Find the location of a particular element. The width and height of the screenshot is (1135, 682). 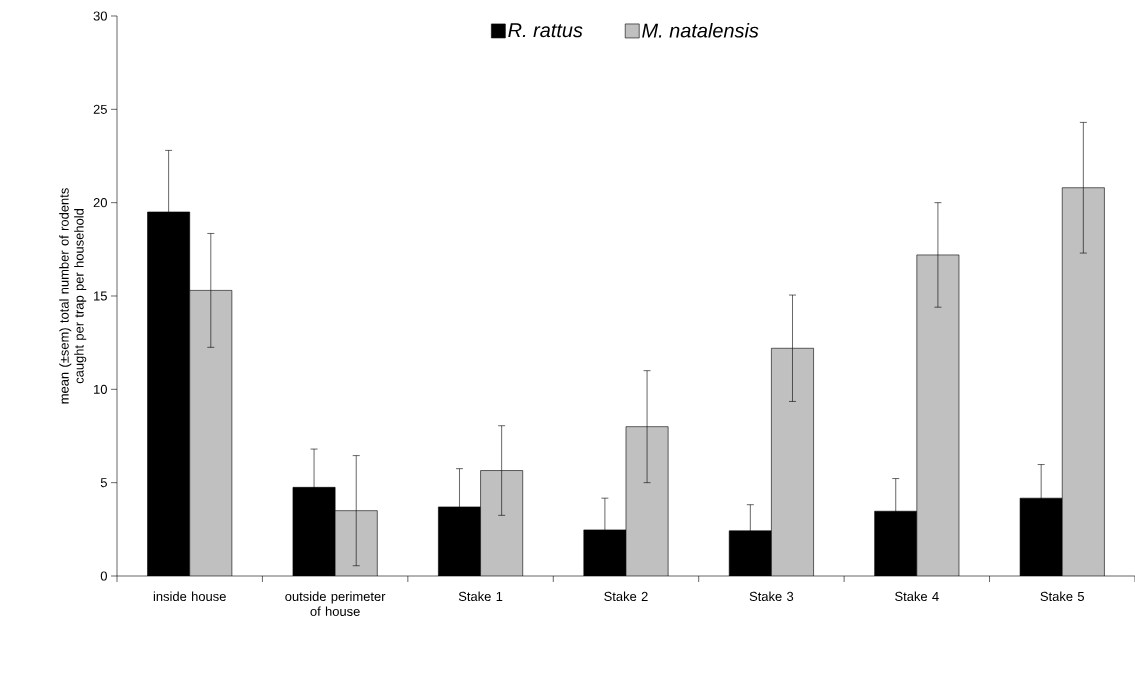

x-tick-label: outside perimeter of house is located at coordinates (335, 603).